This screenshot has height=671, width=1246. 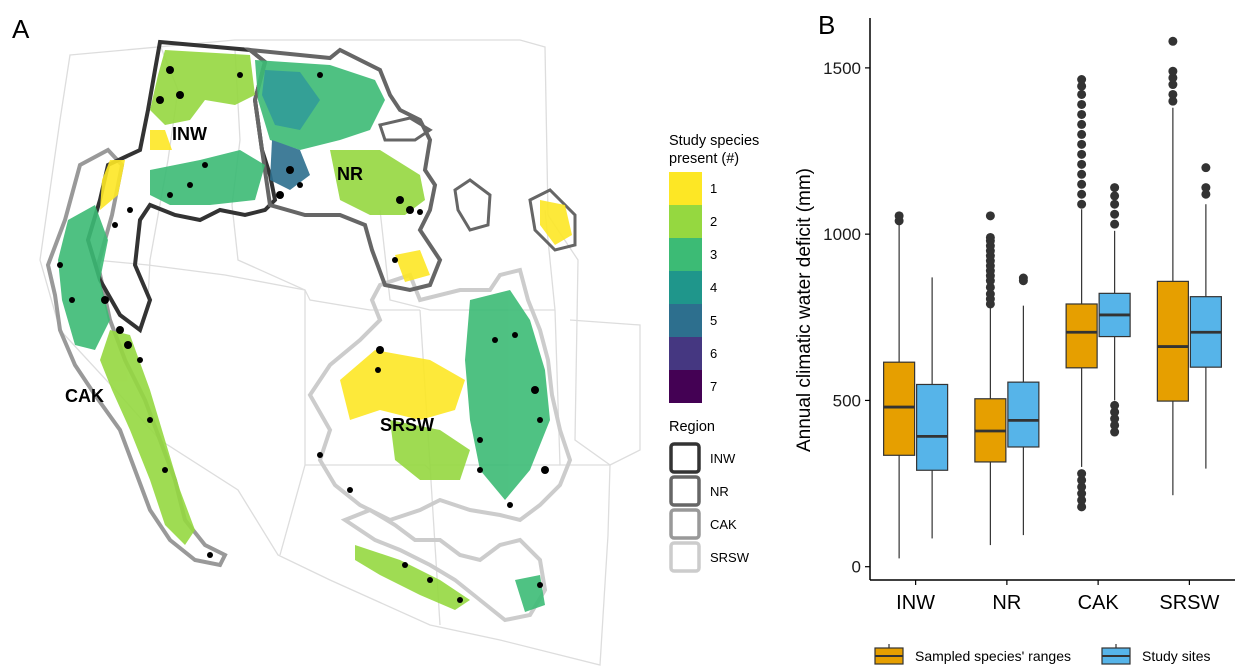 What do you see at coordinates (1006, 603) in the screenshot?
I see `x-tick-label-nr: NR` at bounding box center [1006, 603].